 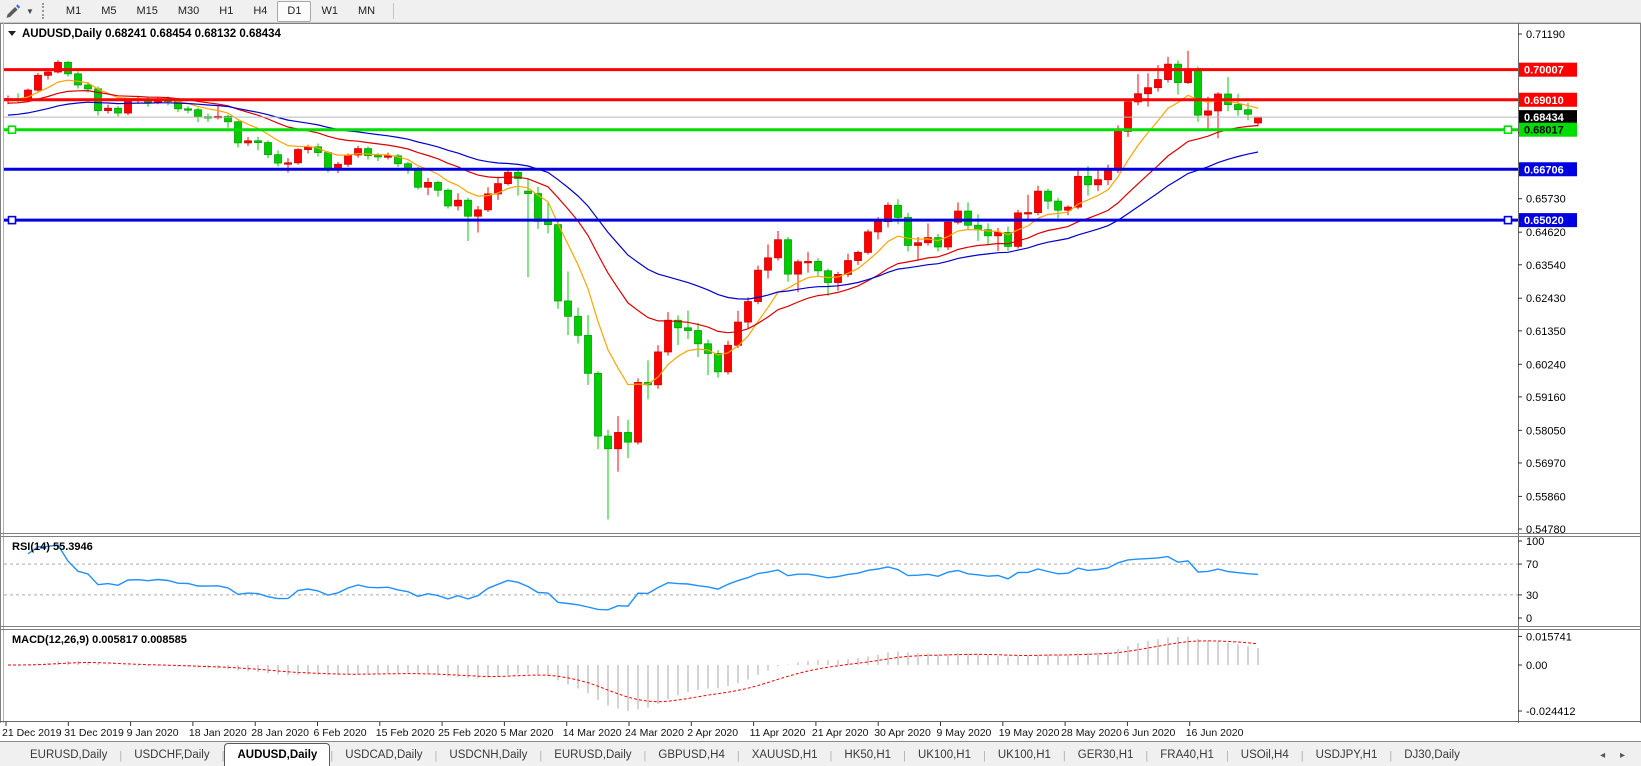 What do you see at coordinates (1264, 755) in the screenshot?
I see `symbol-tab-USOil-H4-13: USOil,H4` at bounding box center [1264, 755].